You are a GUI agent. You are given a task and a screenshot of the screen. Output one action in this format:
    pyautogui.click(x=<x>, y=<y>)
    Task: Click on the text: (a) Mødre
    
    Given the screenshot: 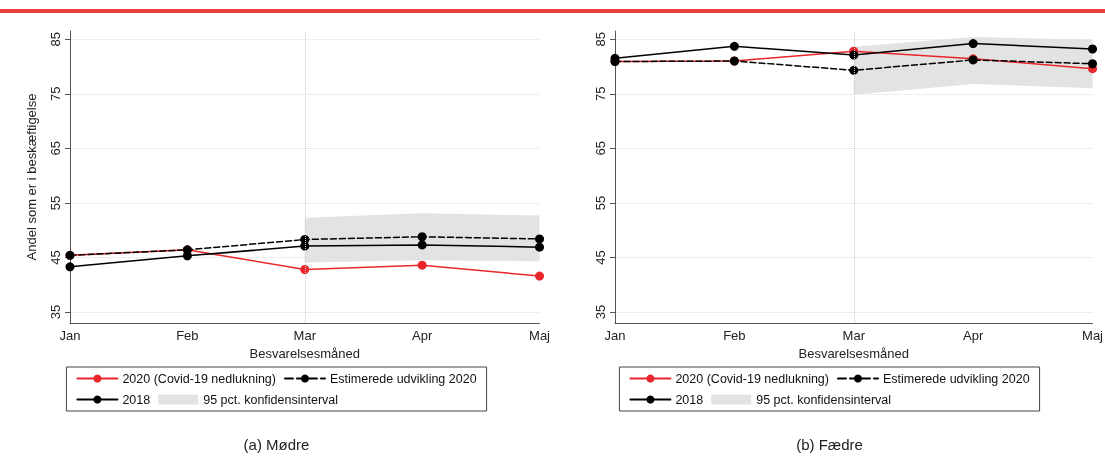 What is the action you would take?
    pyautogui.click(x=276, y=444)
    